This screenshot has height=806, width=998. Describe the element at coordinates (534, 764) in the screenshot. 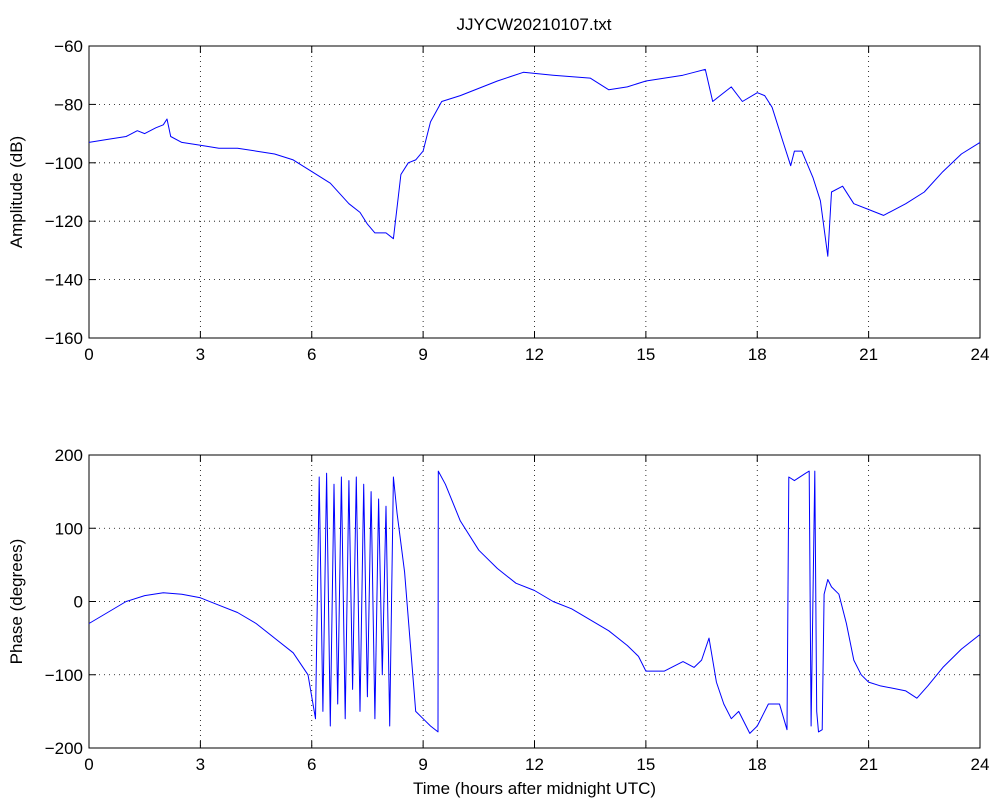

I see `phase-x-tick-label: 12` at that location.